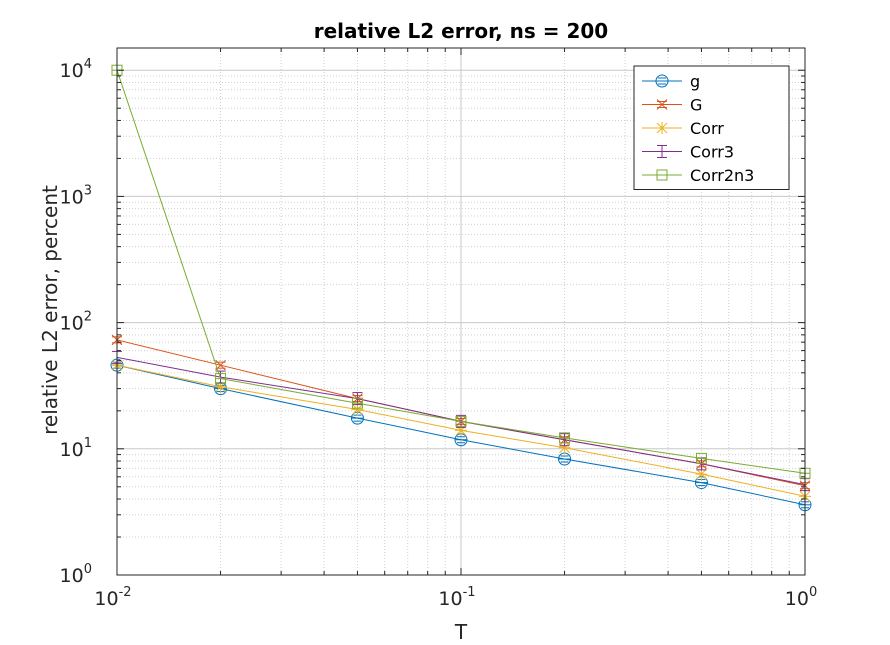  Describe the element at coordinates (76, 574) in the screenshot. I see `y-tick-label: 10⁰` at that location.